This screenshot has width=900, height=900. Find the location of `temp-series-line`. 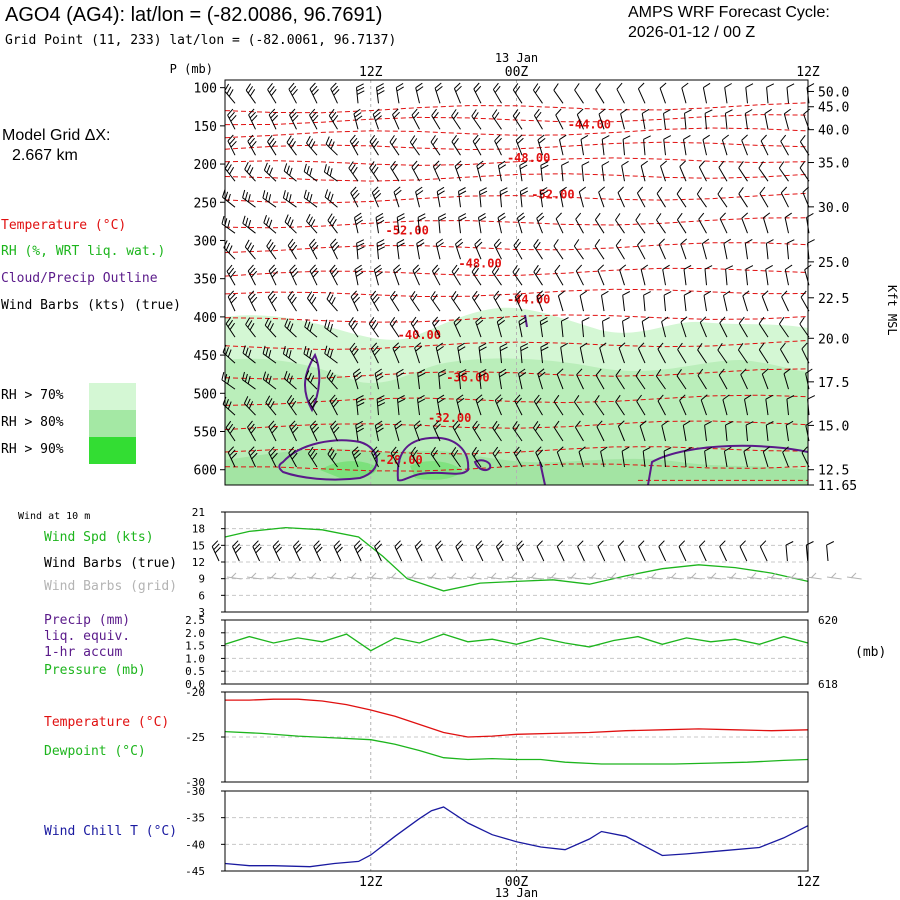

temp-series-line is located at coordinates (516, 747).